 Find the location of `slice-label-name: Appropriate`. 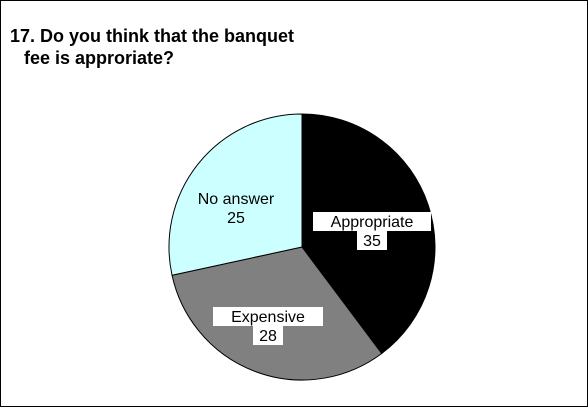

slice-label-name: Appropriate is located at coordinates (372, 222).